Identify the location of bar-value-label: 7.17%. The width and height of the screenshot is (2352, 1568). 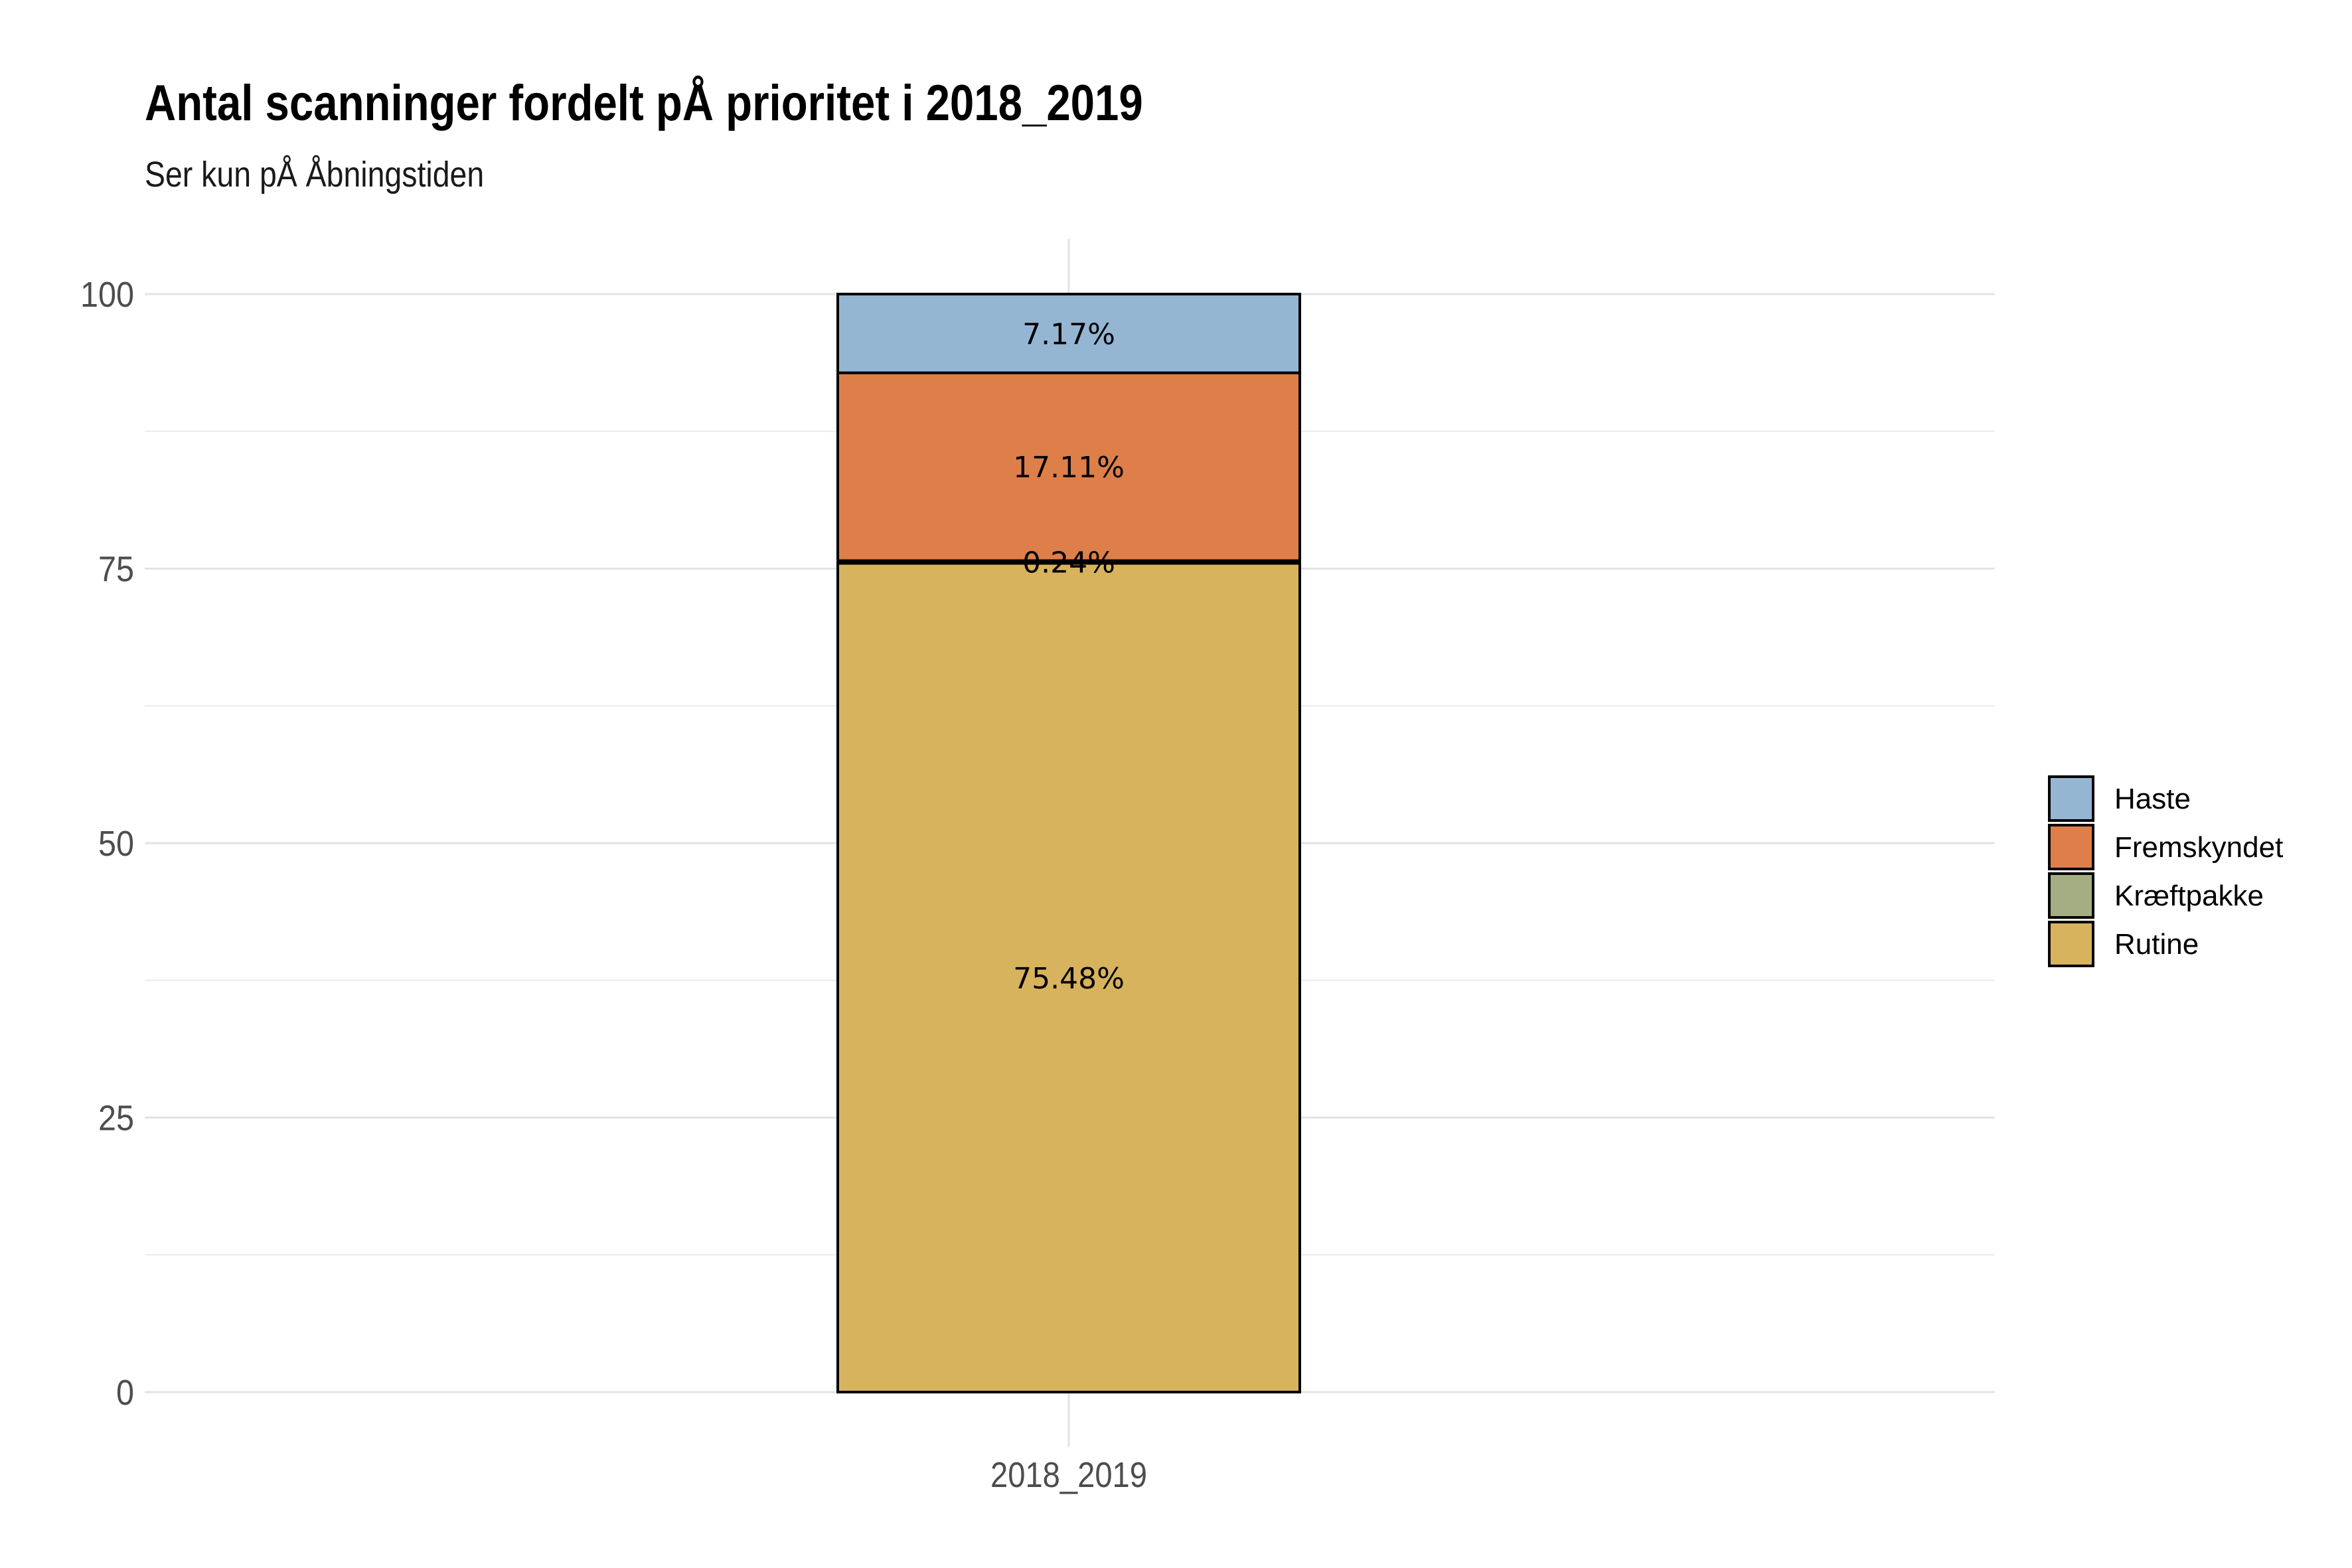
(1069, 334).